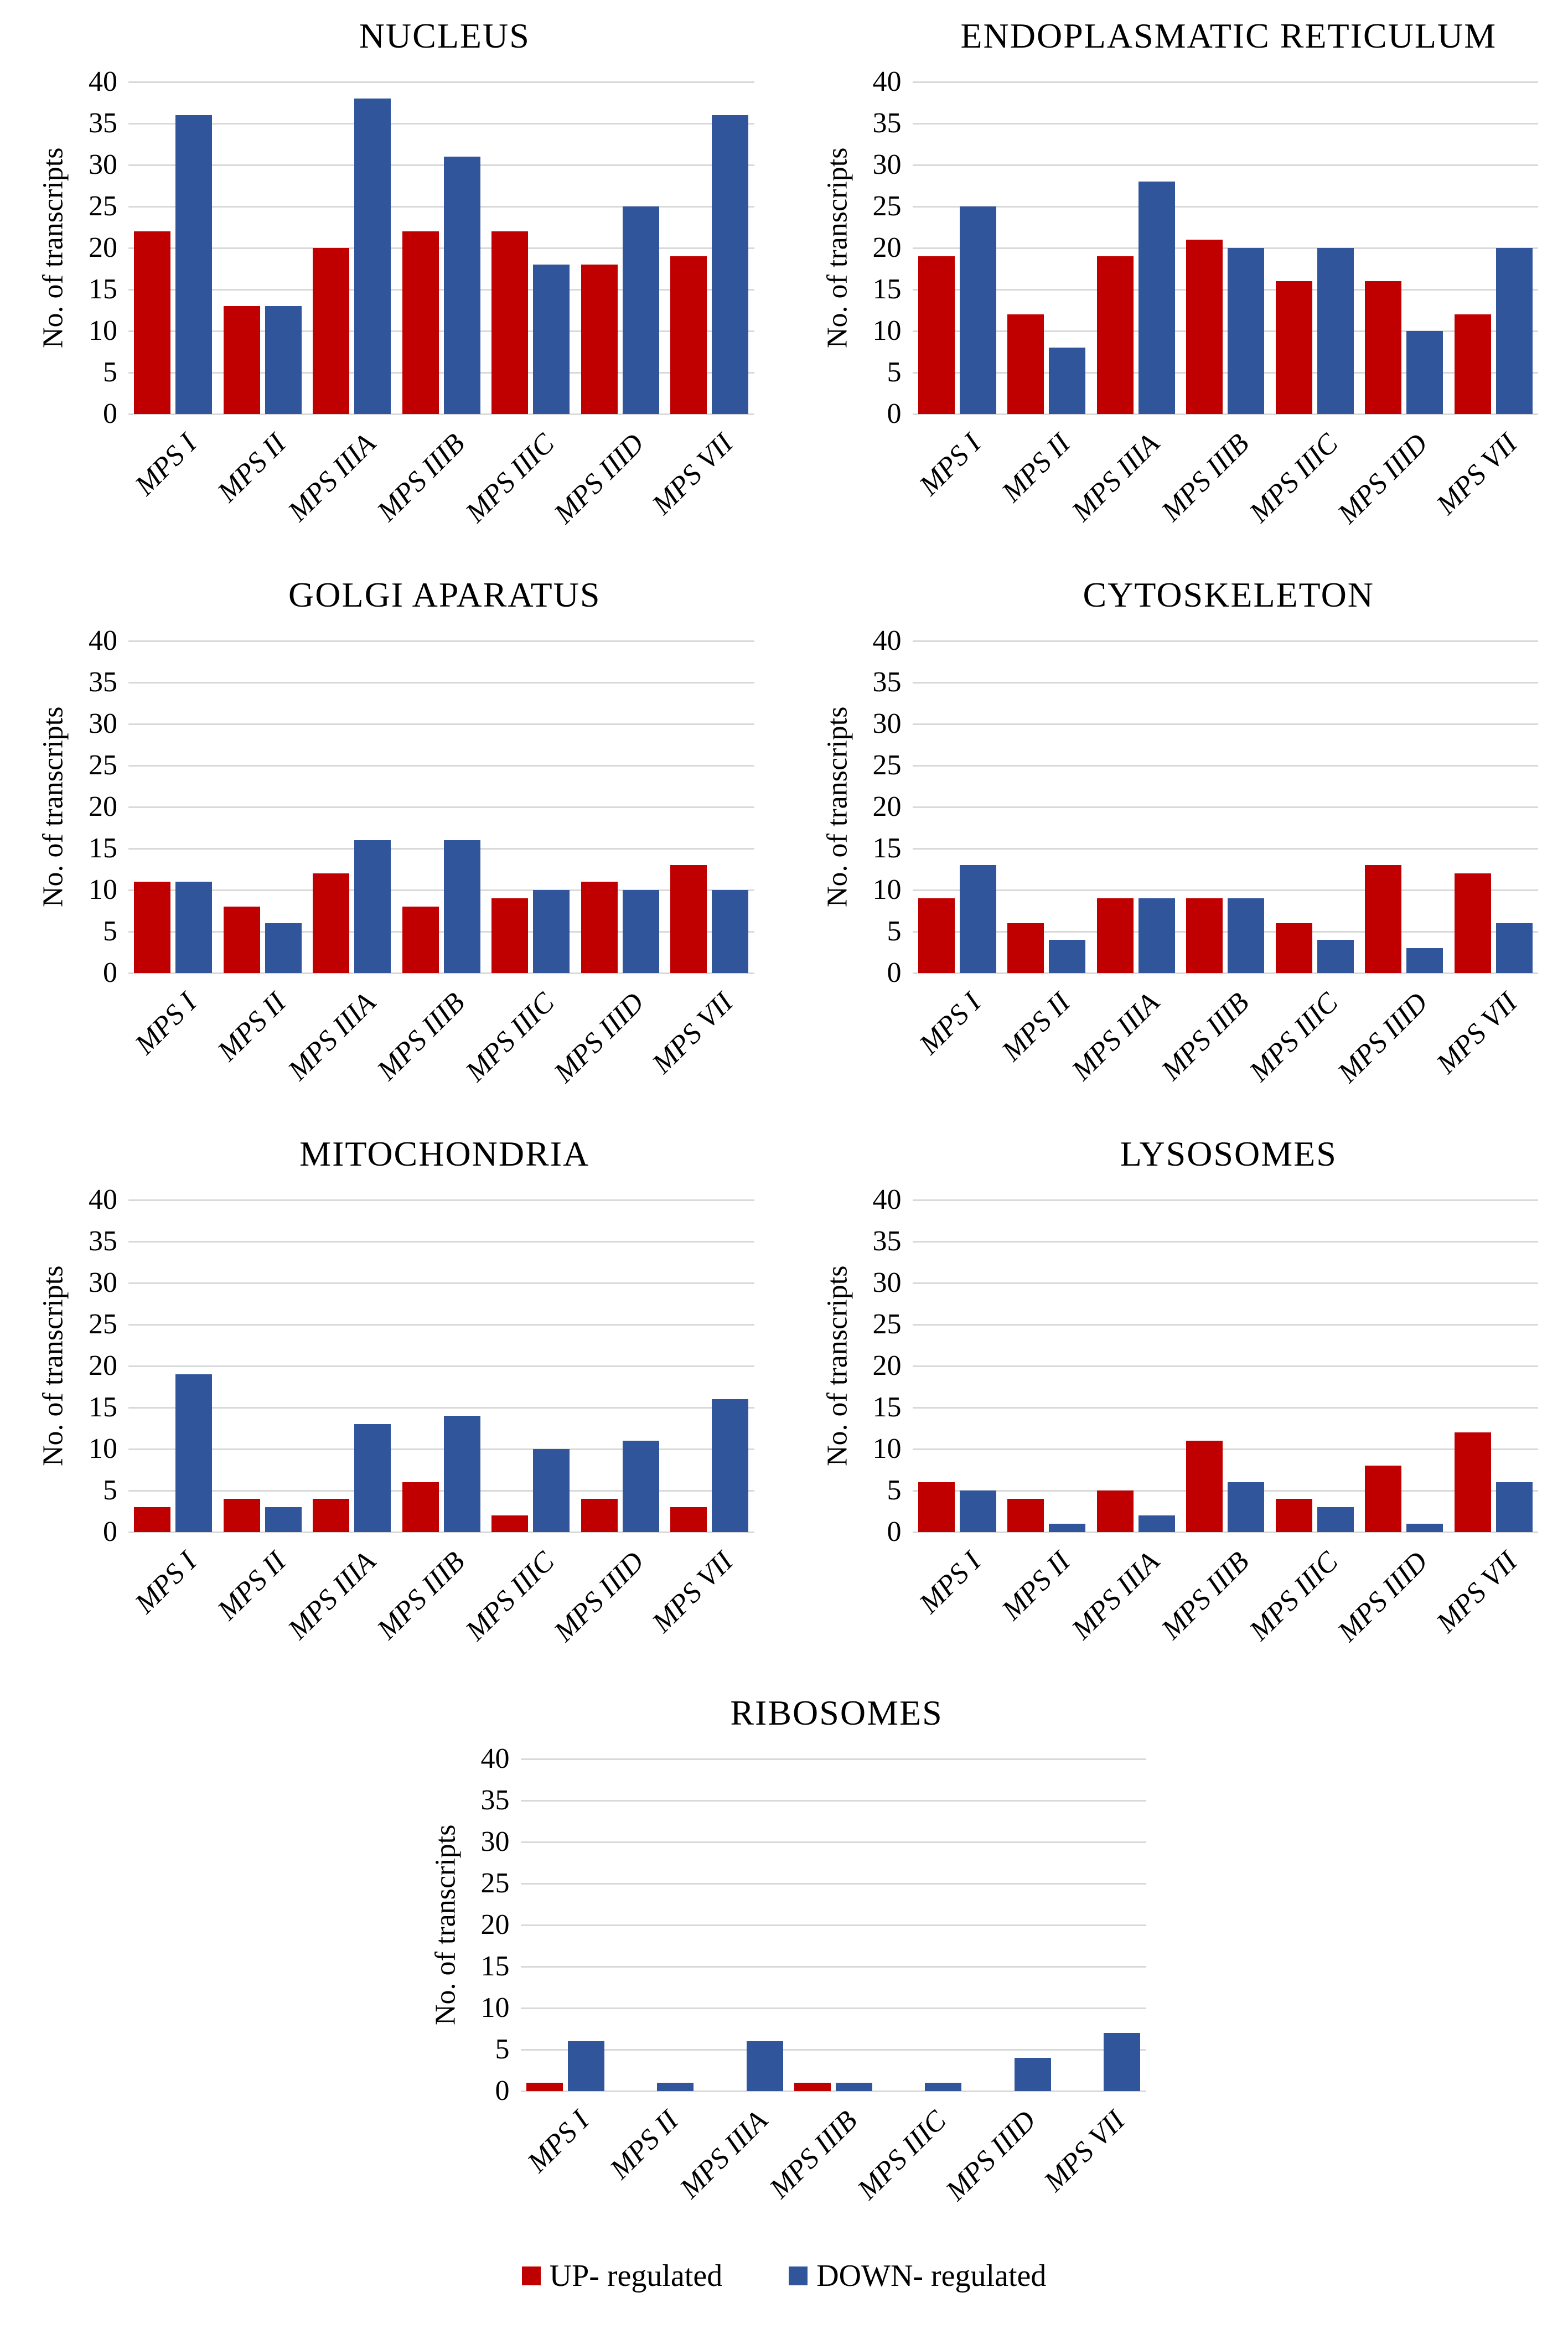 This screenshot has width=1568, height=2339. What do you see at coordinates (1101, 2062) in the screenshot?
I see `bar-group-mps-vii` at bounding box center [1101, 2062].